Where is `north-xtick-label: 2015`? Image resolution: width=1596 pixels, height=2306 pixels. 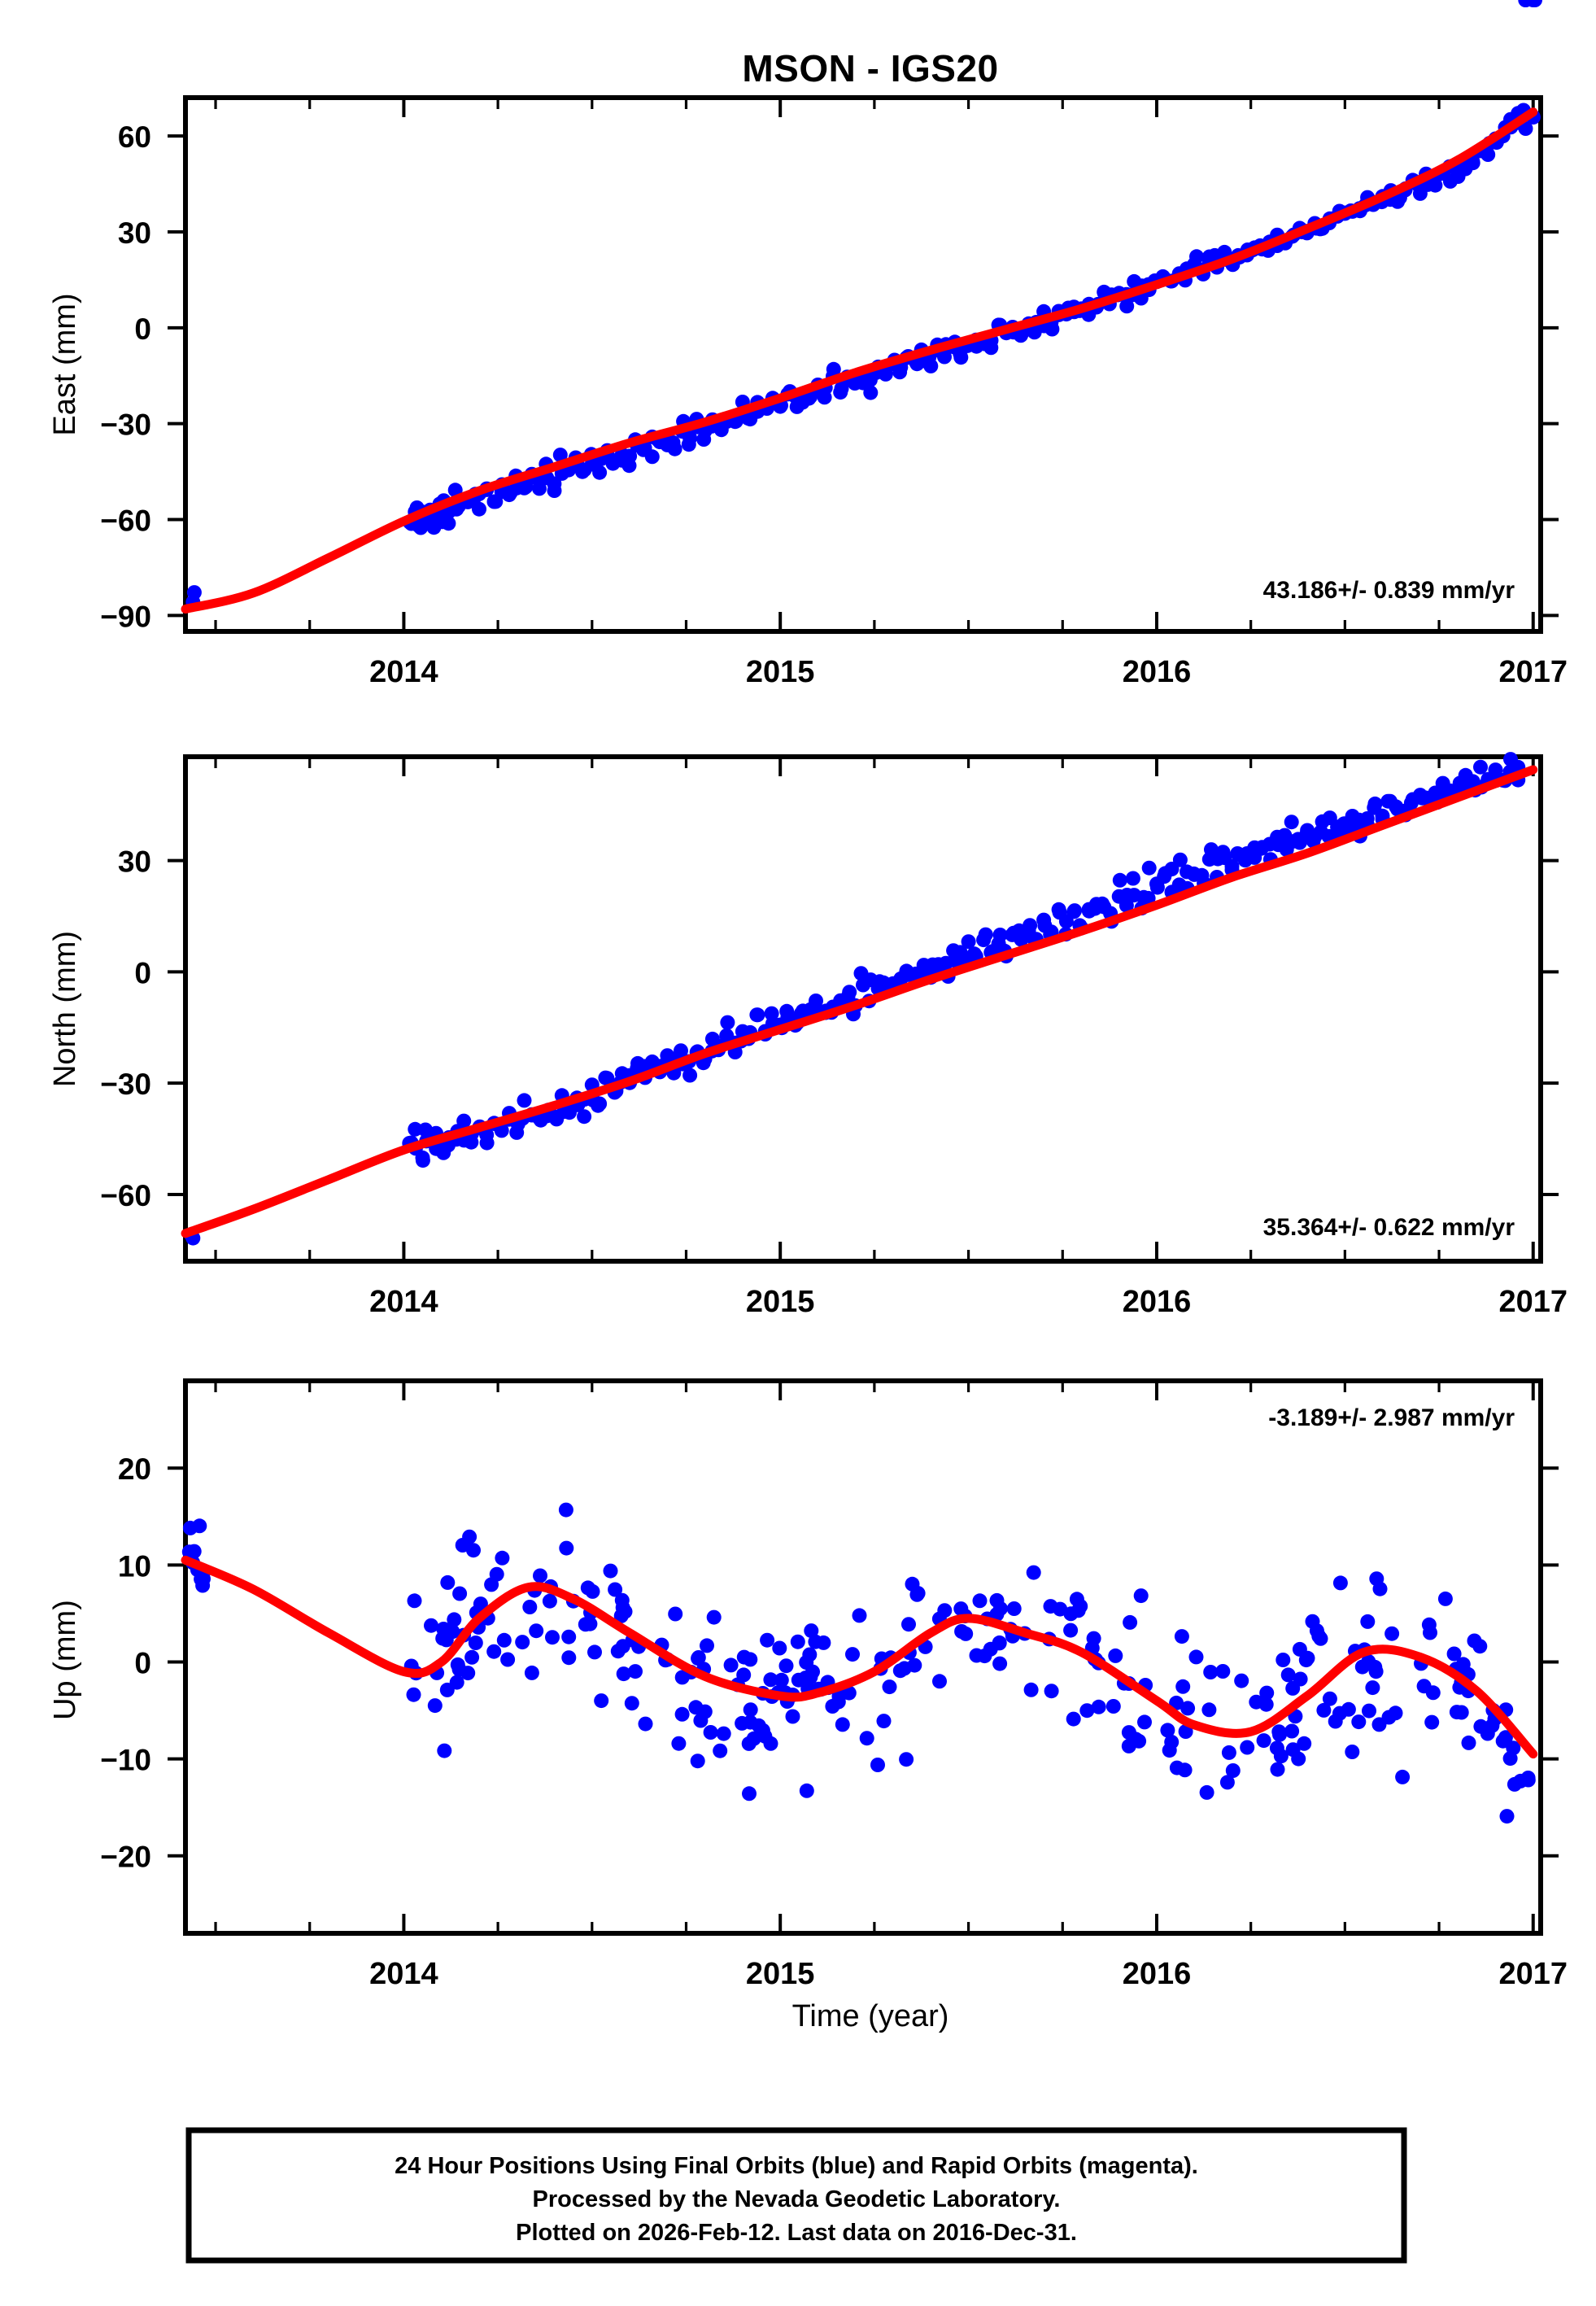 north-xtick-label: 2015 is located at coordinates (780, 1302).